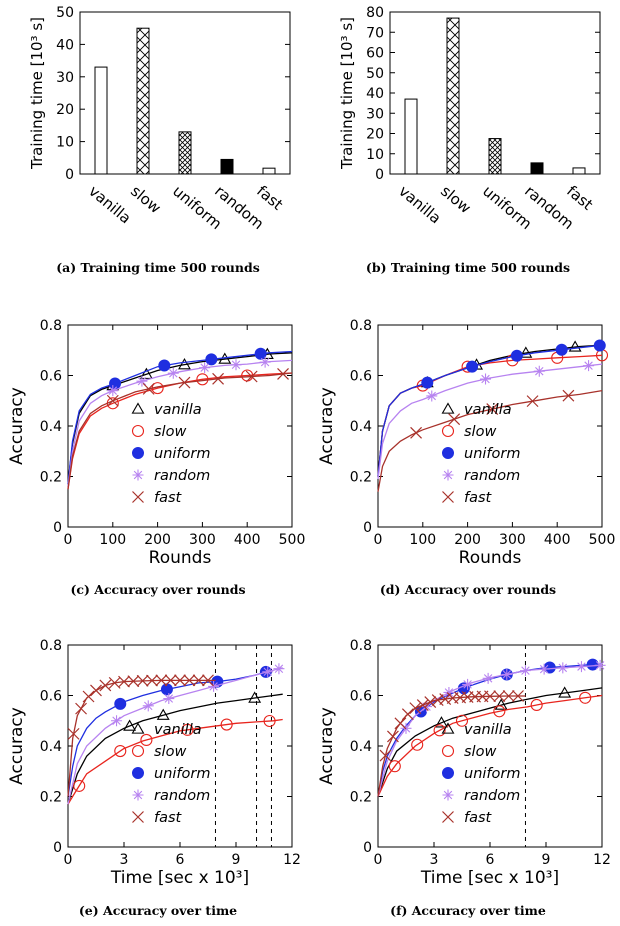  What do you see at coordinates (182, 454) in the screenshot?
I see `legend-uniform: uniform` at bounding box center [182, 454].